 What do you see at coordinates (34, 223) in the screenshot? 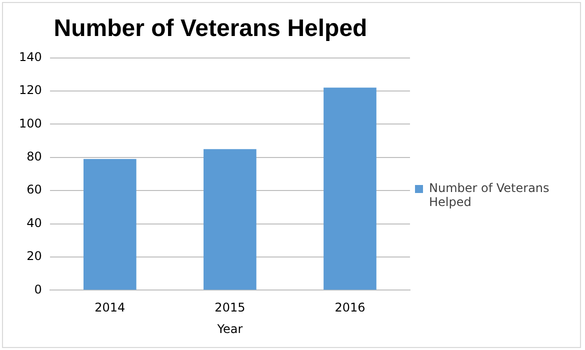
I see `y-tick-label: 40` at bounding box center [34, 223].